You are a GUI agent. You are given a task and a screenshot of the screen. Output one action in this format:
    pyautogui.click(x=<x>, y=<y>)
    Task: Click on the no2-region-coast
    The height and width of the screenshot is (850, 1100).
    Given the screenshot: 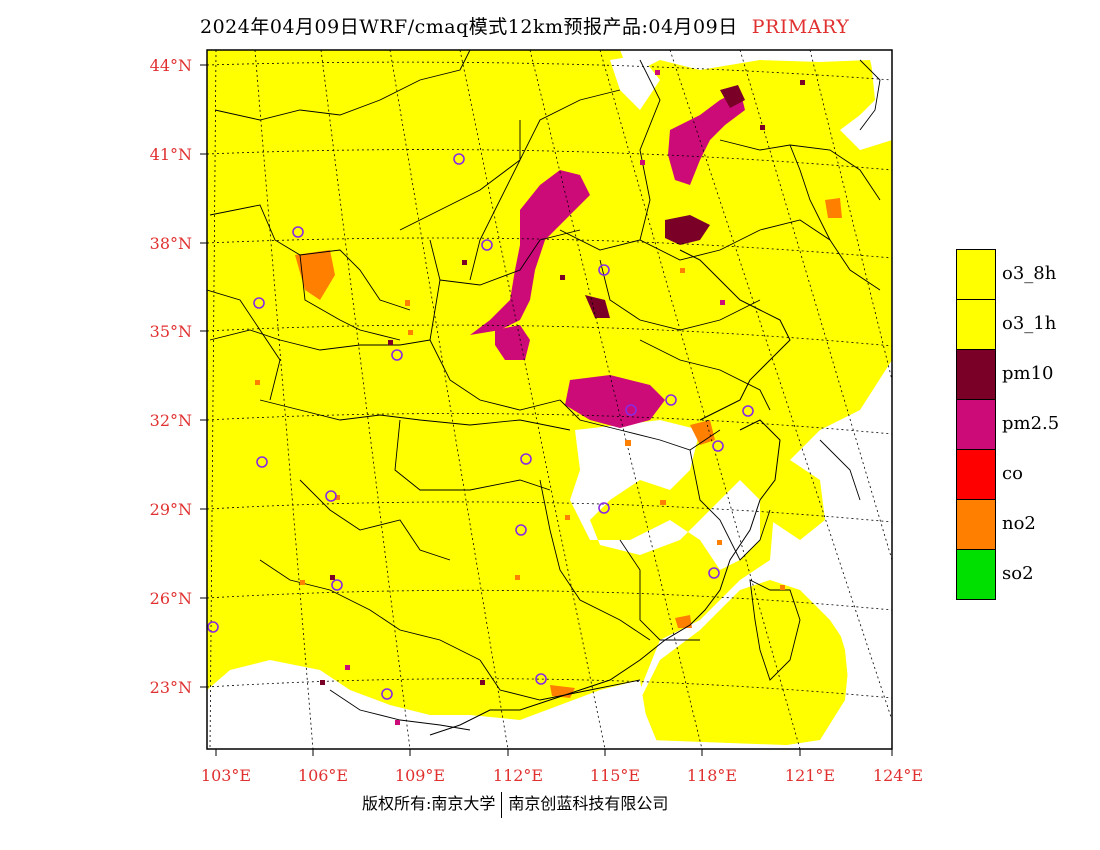 What is the action you would take?
    pyautogui.click(x=833, y=208)
    